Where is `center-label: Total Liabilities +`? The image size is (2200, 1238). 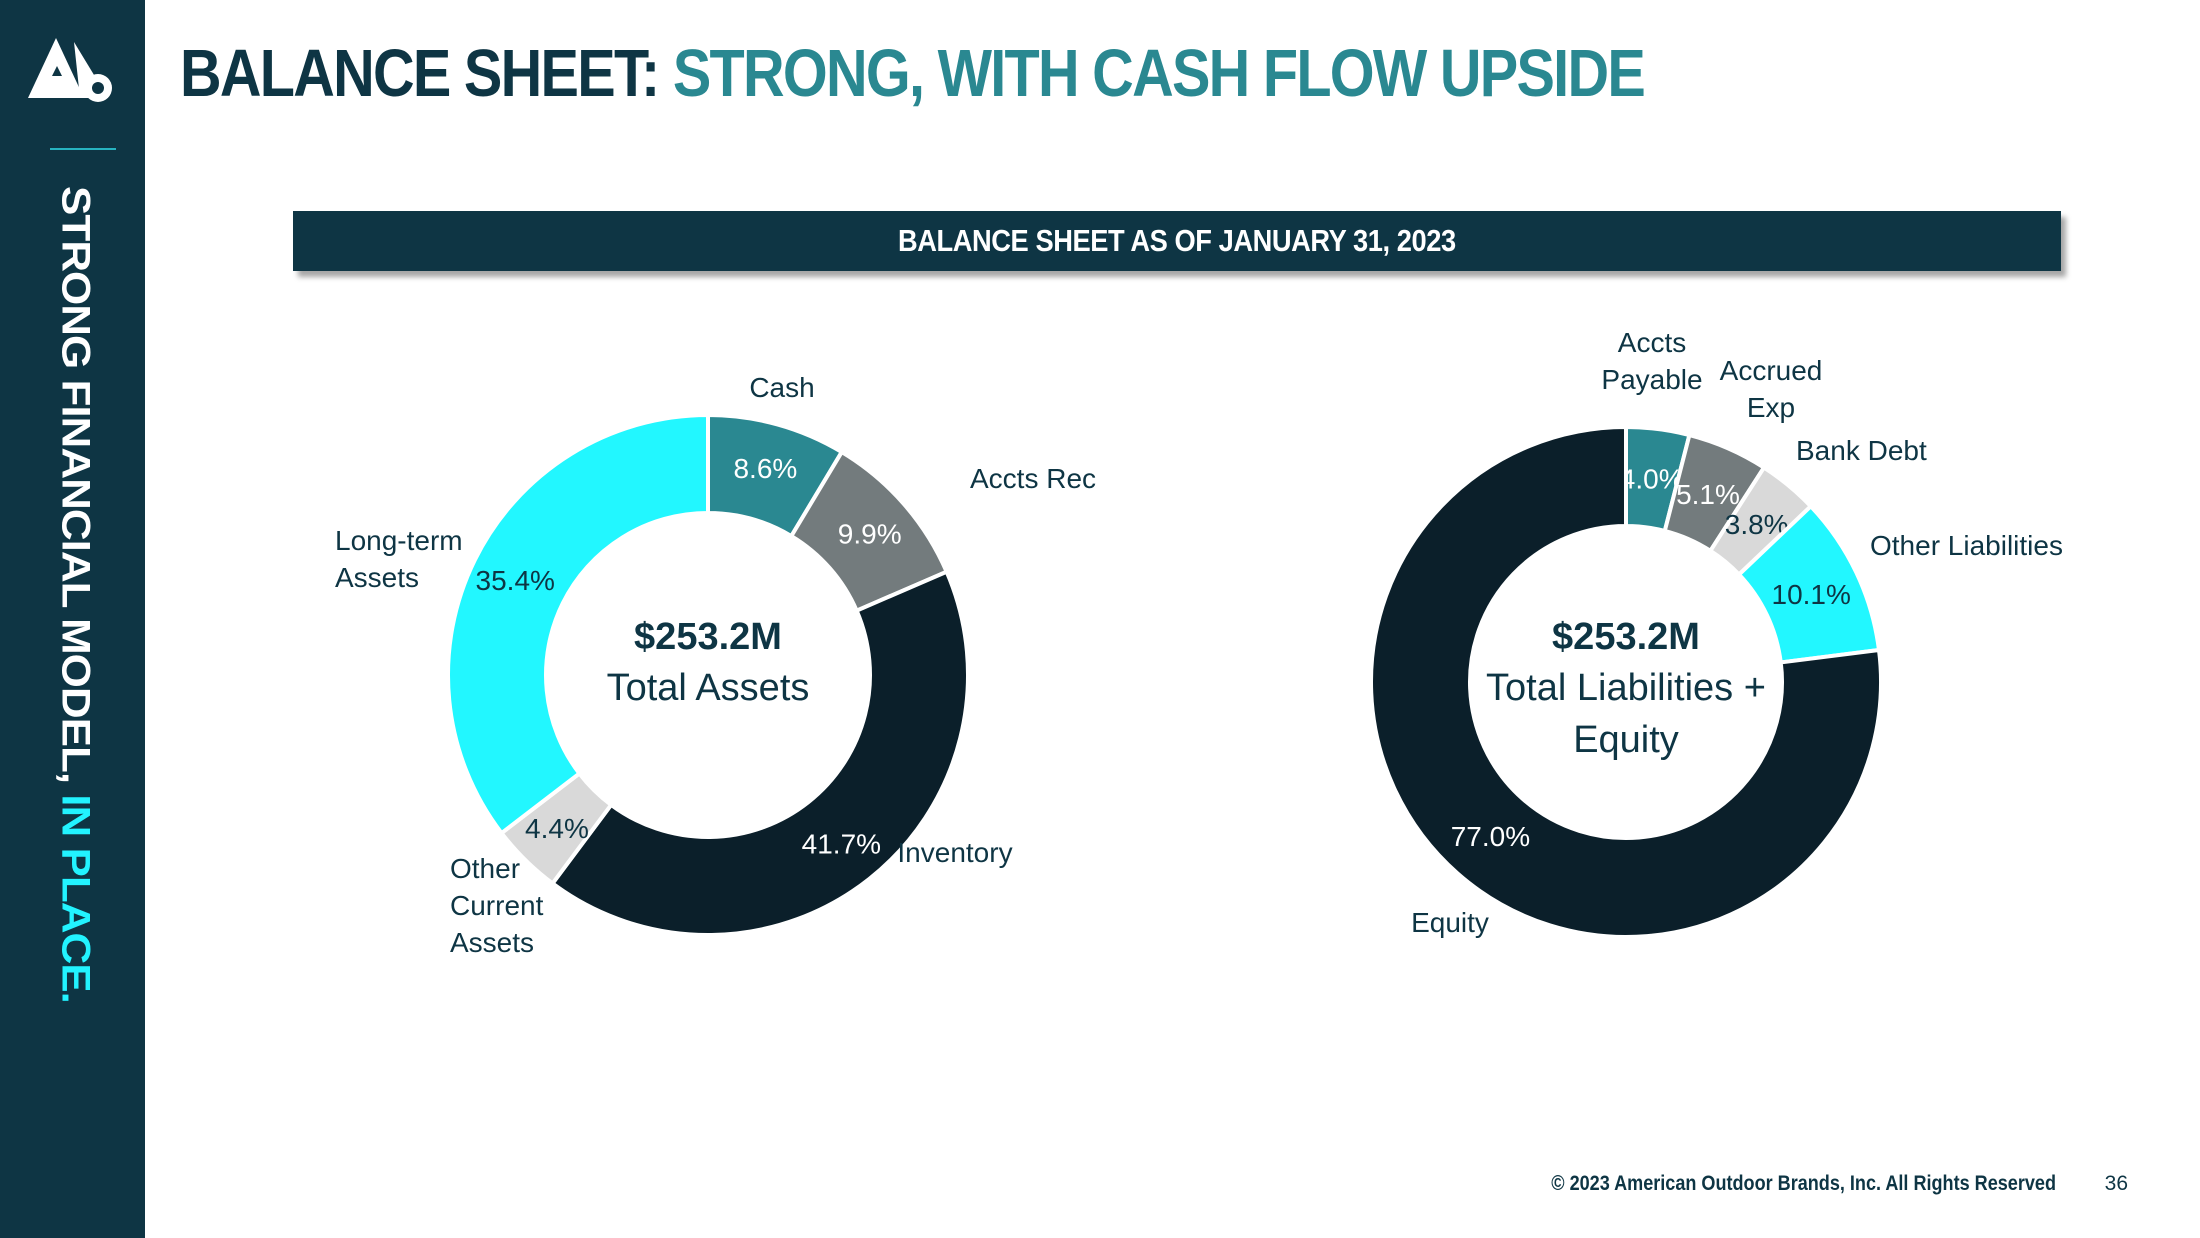
center-label: Total Liabilities + is located at coordinates (1626, 688).